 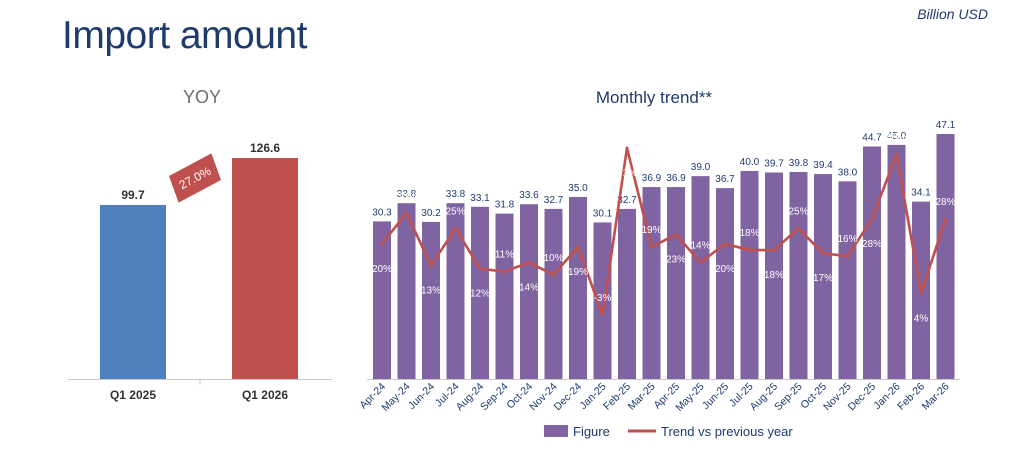 I want to click on yoy-category-label: Q1 2026, so click(x=265, y=395).